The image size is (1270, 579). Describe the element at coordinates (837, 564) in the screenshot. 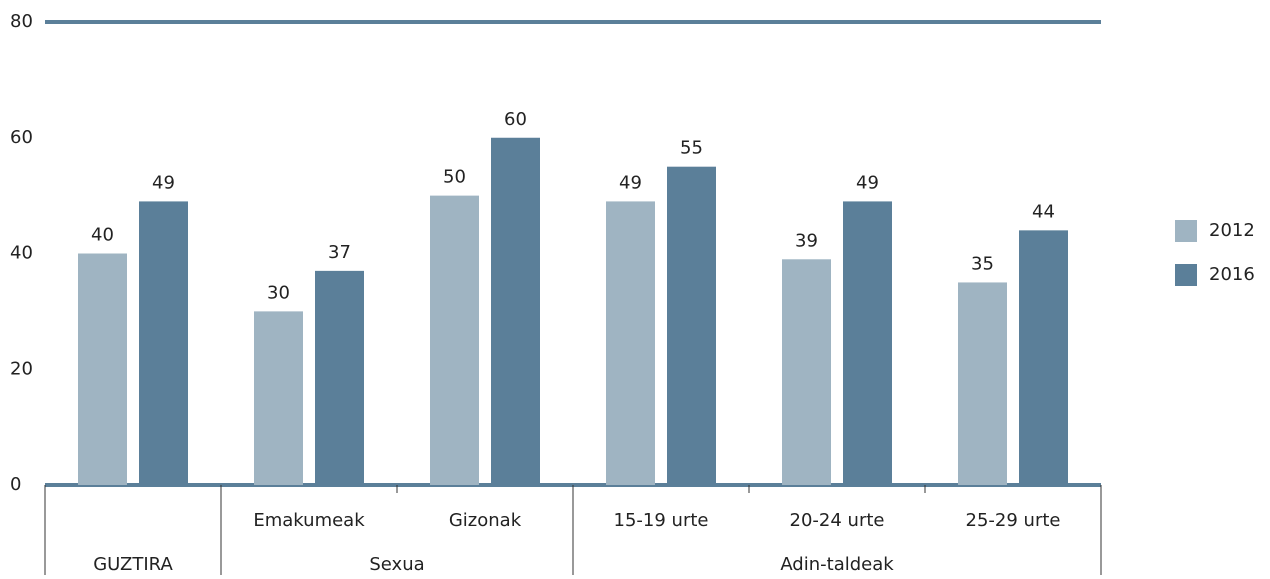

I see `group-label: Adin-taldeak` at that location.